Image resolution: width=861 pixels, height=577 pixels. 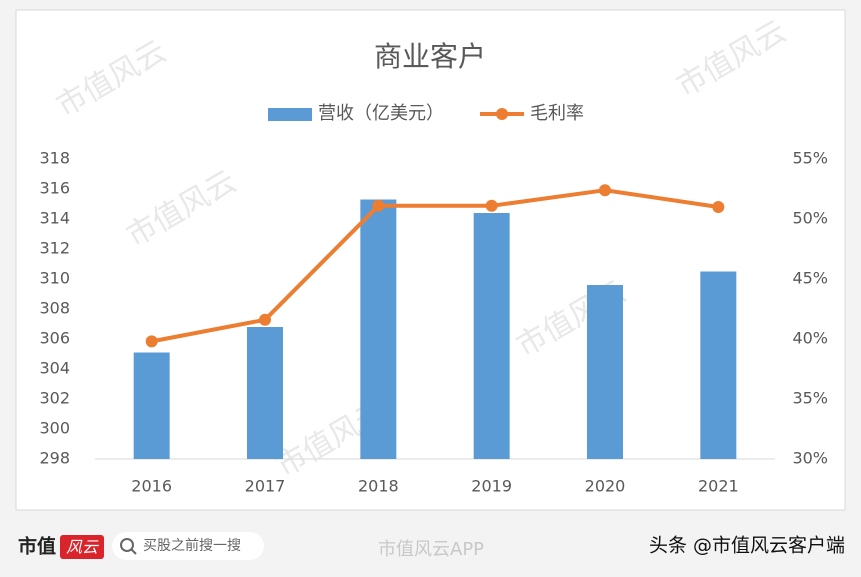 I want to click on brand-badge-bg, so click(x=82, y=547).